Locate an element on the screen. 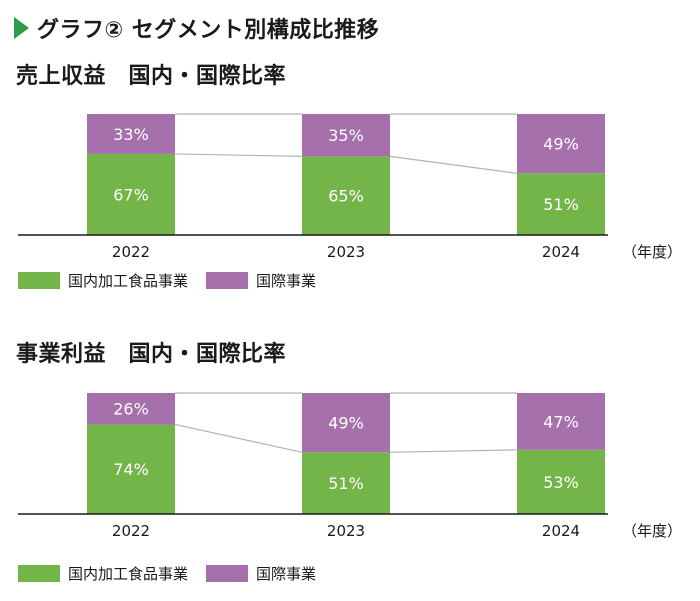 The image size is (700, 601). bar-label-domestic-2024: 51% is located at coordinates (561, 204).